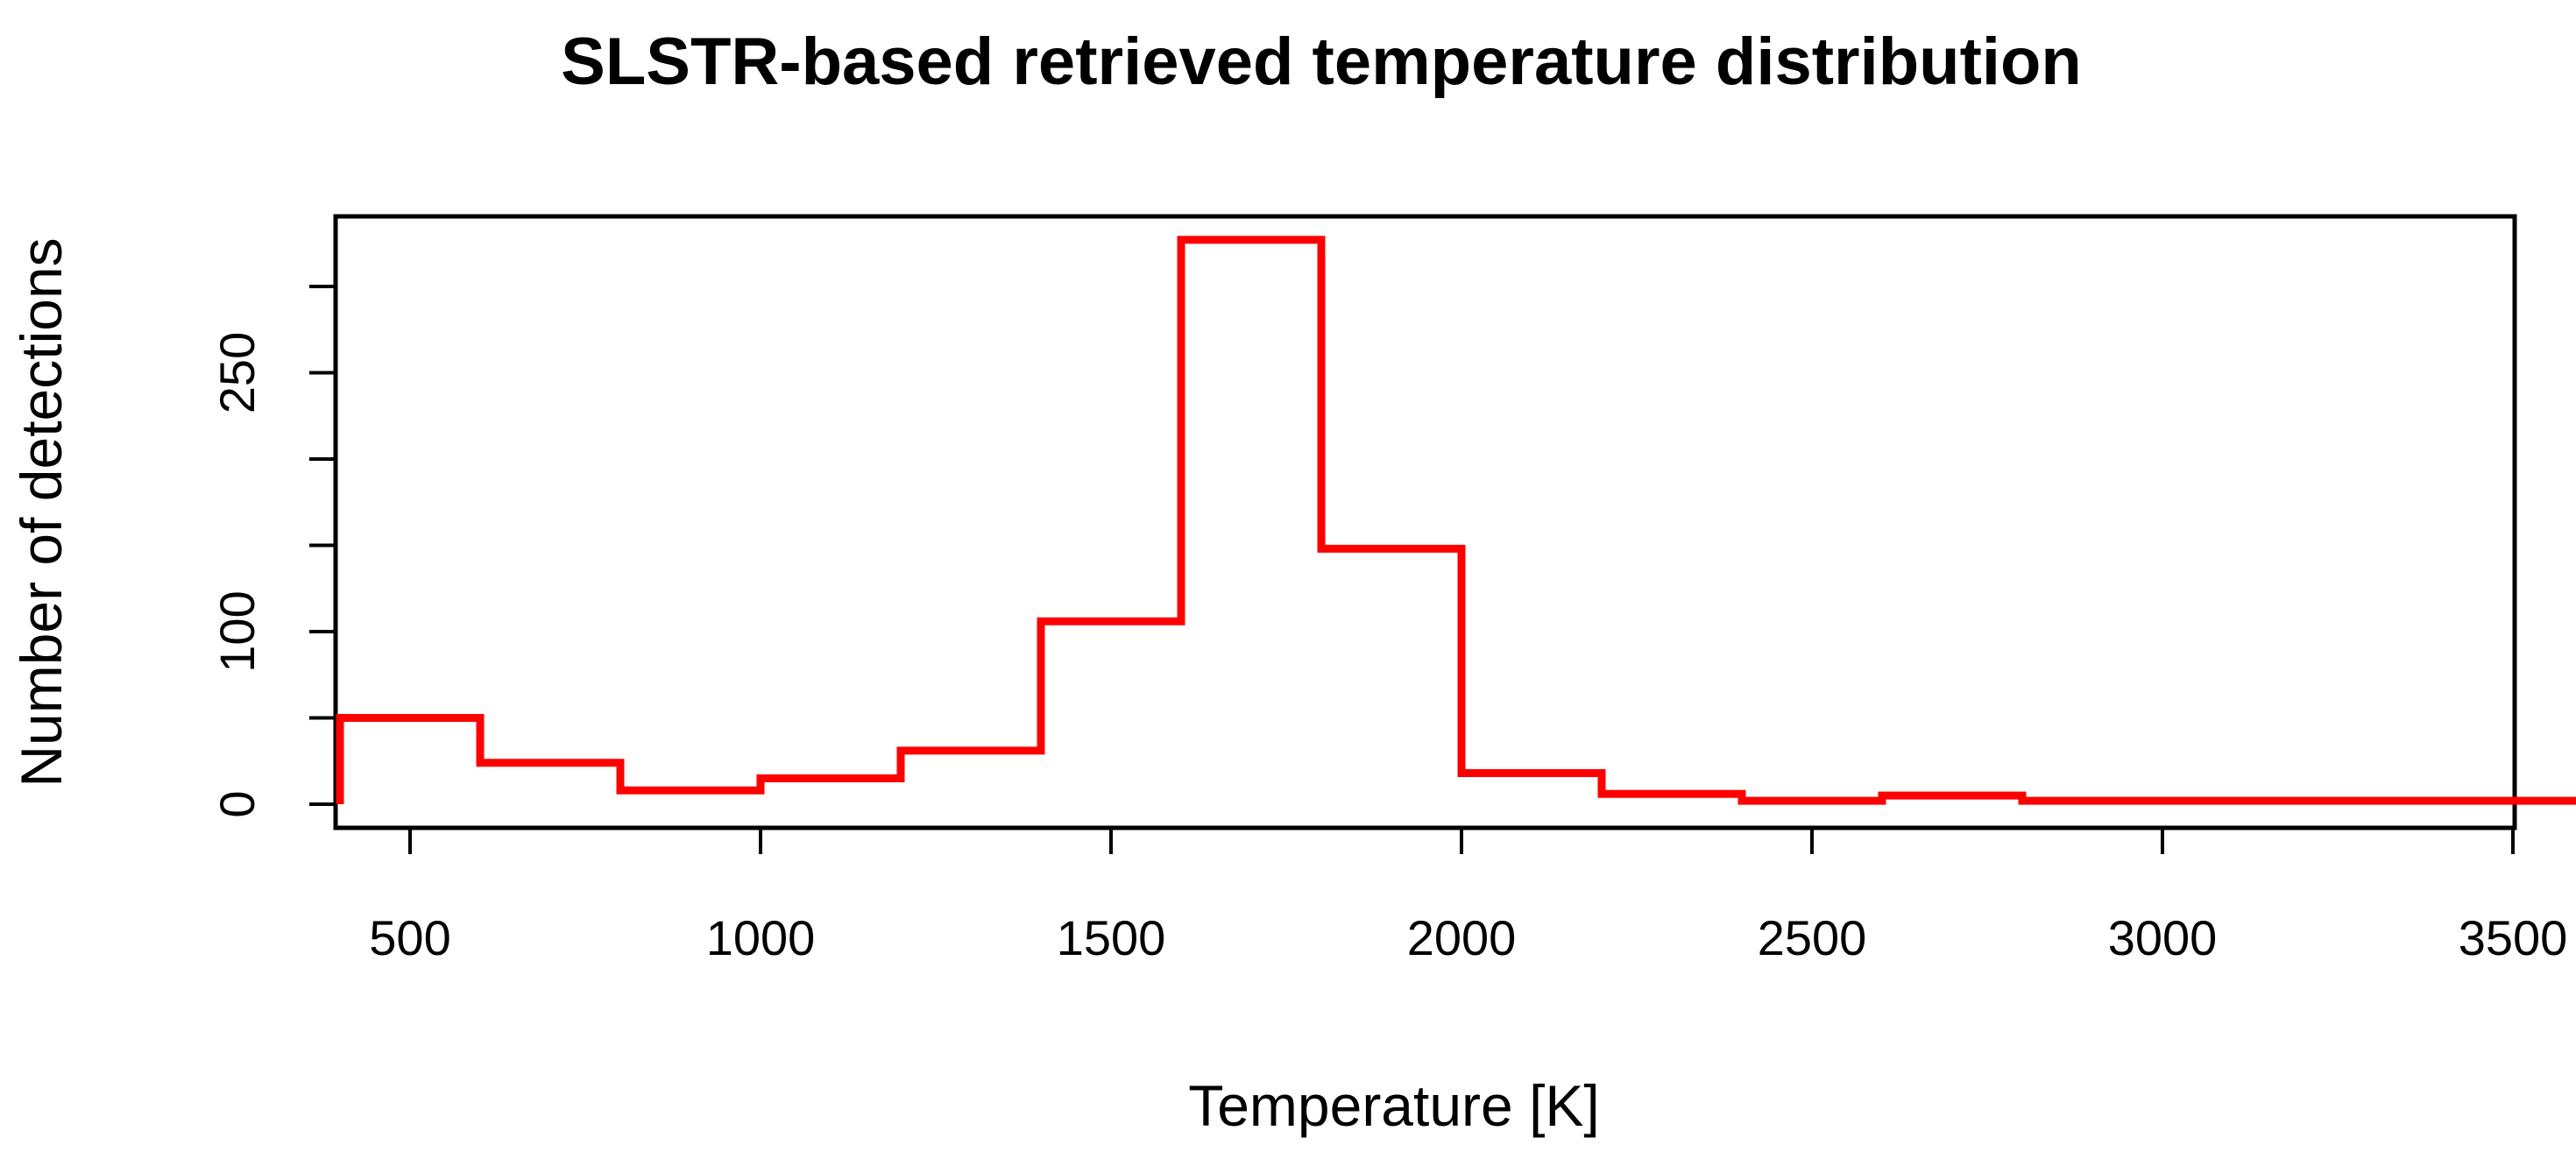  Describe the element at coordinates (2163, 937) in the screenshot. I see `x-tick-label: 3000` at that location.